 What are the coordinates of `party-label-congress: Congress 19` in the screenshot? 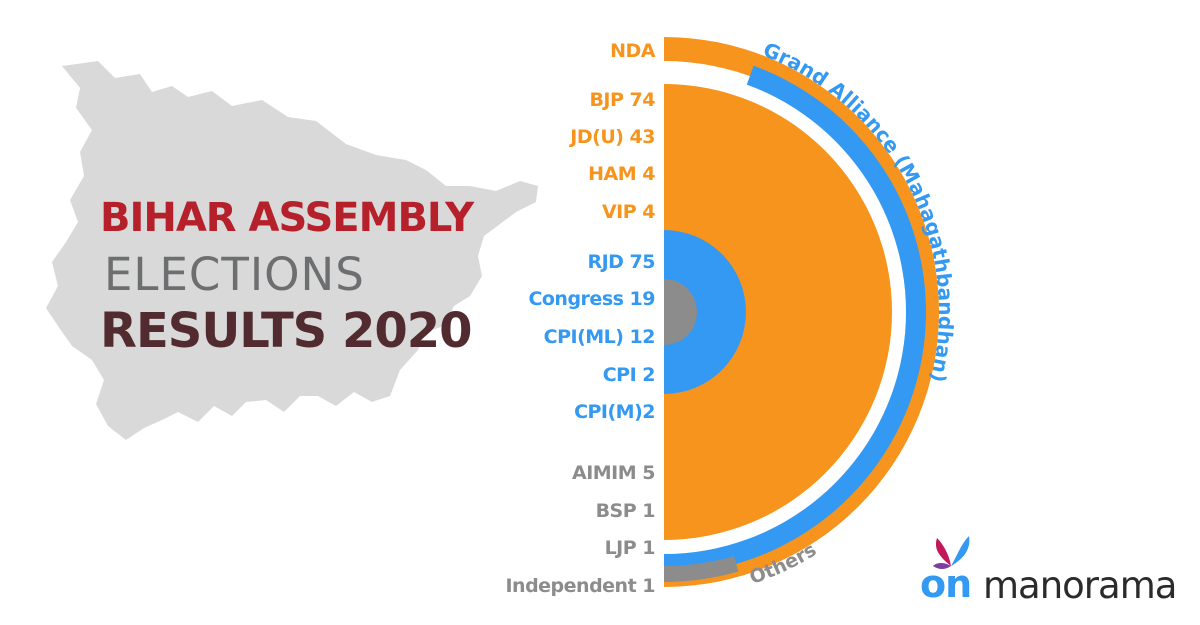 It's located at (591, 299).